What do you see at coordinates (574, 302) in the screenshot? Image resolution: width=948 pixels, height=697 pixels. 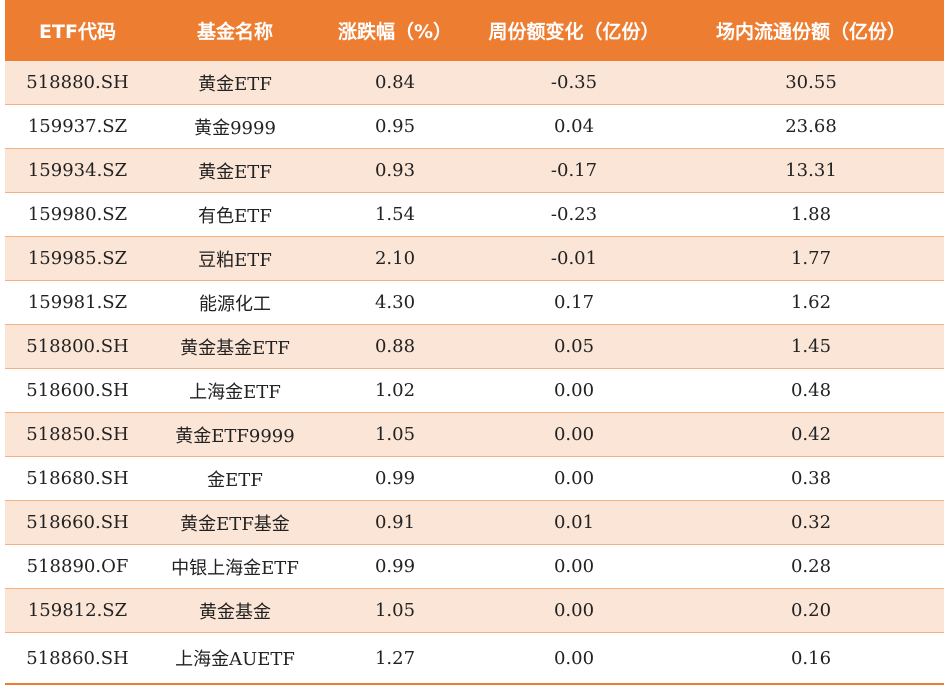 I see `cell-weekly-share-change: 0.17` at bounding box center [574, 302].